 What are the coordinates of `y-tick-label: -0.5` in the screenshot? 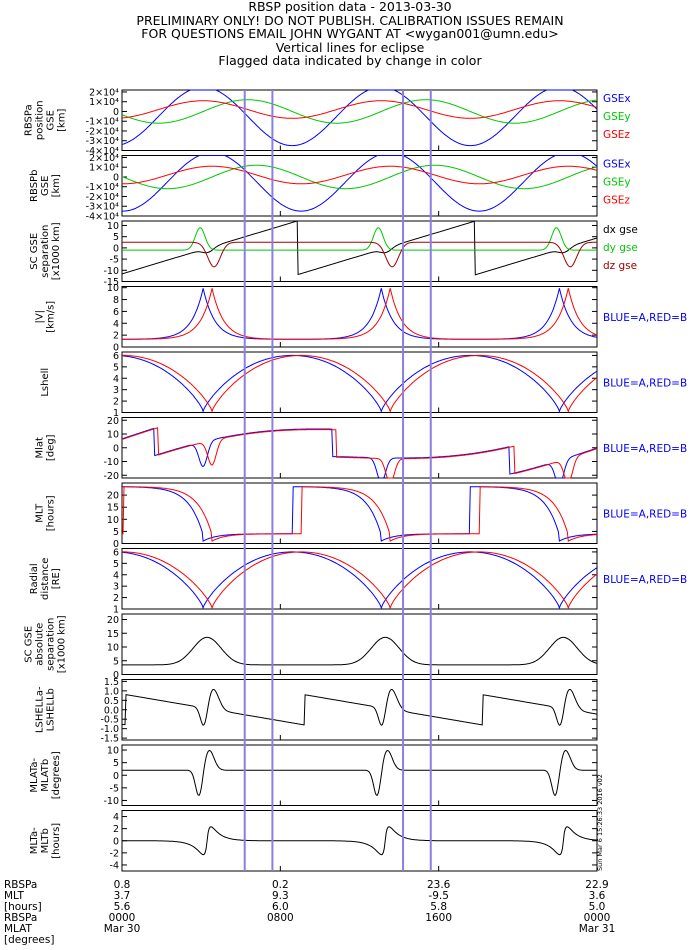 It's located at (109, 720).